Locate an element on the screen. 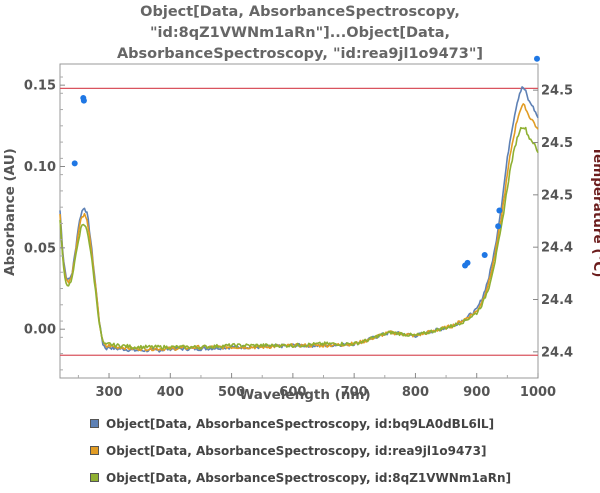 Image resolution: width=600 pixels, height=493 pixels. x-tick-label: 500 is located at coordinates (231, 392).